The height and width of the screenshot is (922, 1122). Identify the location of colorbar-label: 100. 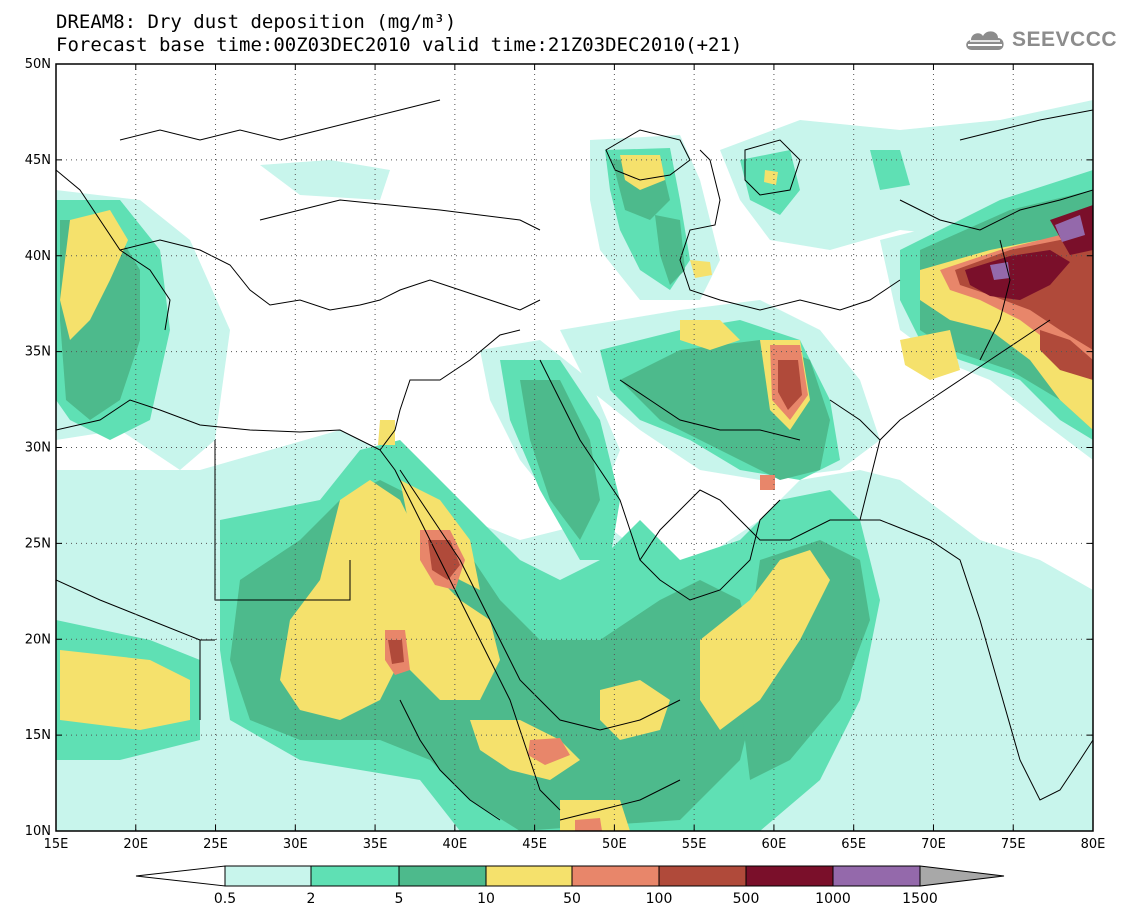
(659, 899).